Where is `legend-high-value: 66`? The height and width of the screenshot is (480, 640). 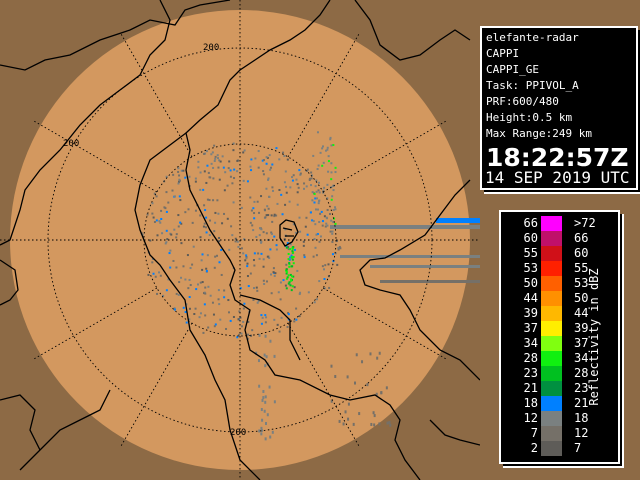
legend-high-value: 66 is located at coordinates (581, 238).